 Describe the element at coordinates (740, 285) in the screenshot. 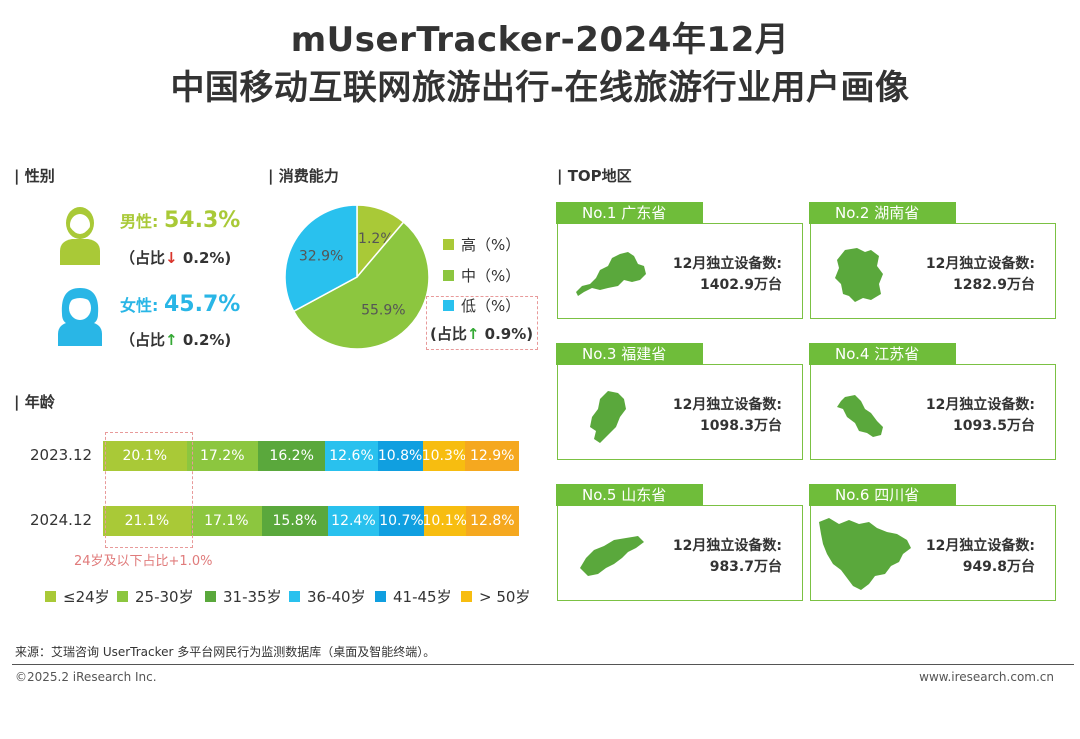

I see `metric-value: 1402.9万台` at that location.